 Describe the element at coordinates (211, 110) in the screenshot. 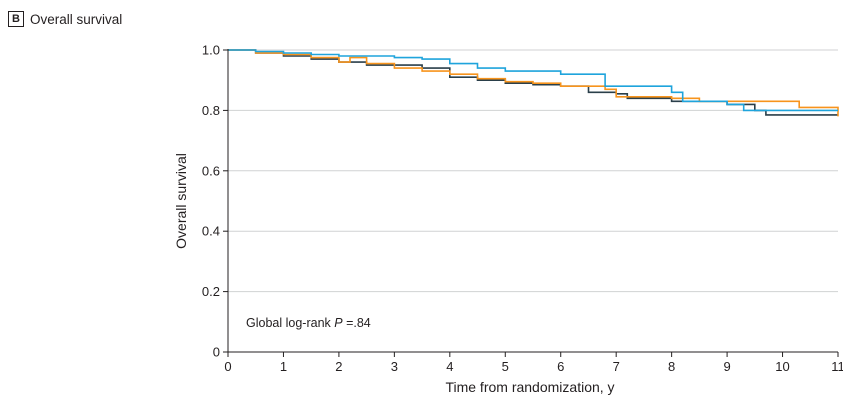

I see `y-tick-label: 0.8` at that location.